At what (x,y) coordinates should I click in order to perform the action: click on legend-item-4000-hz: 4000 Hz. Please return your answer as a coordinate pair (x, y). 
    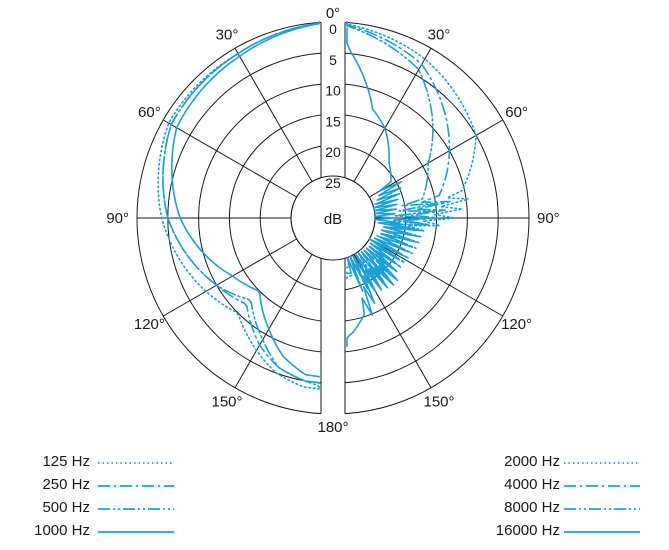
    Looking at the image, I should click on (554, 486).